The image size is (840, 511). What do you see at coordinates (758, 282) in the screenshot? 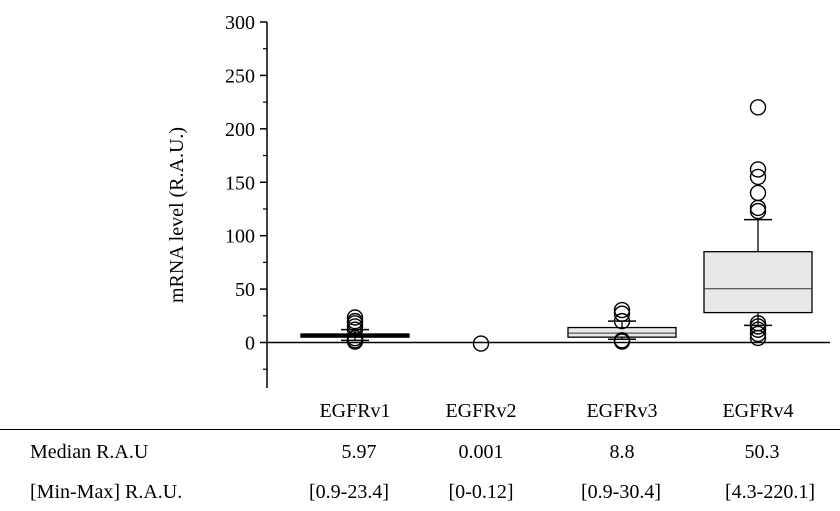
I see `box-rect` at bounding box center [758, 282].